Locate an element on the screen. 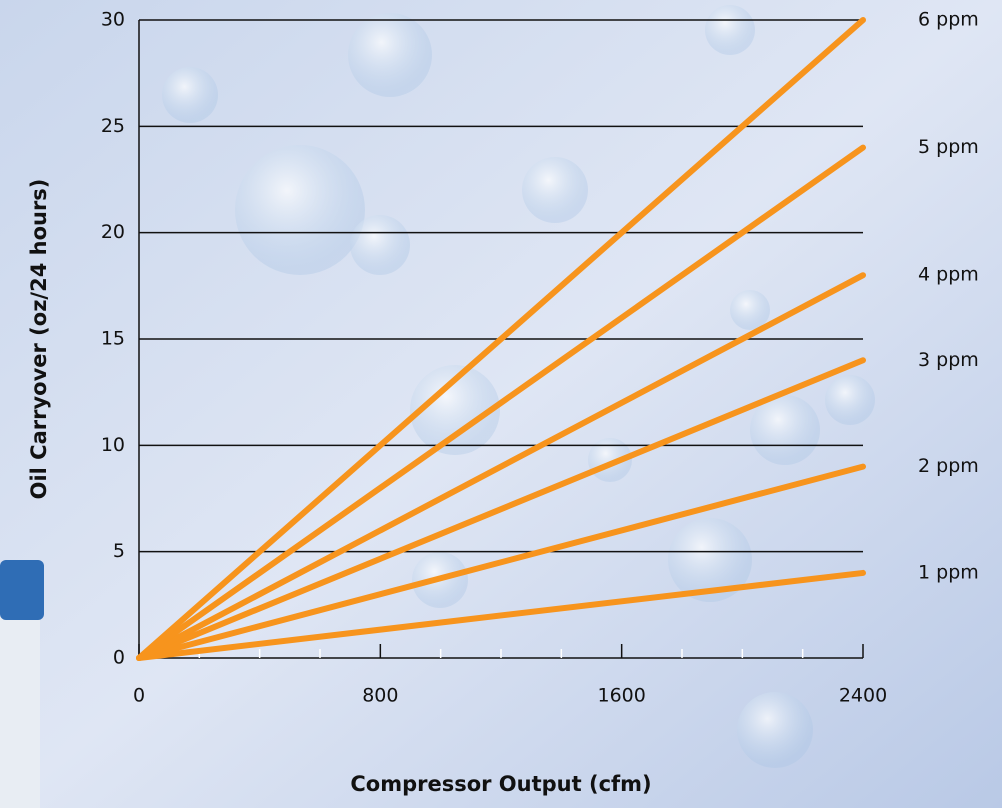  series-label: 6 ppm is located at coordinates (948, 20).